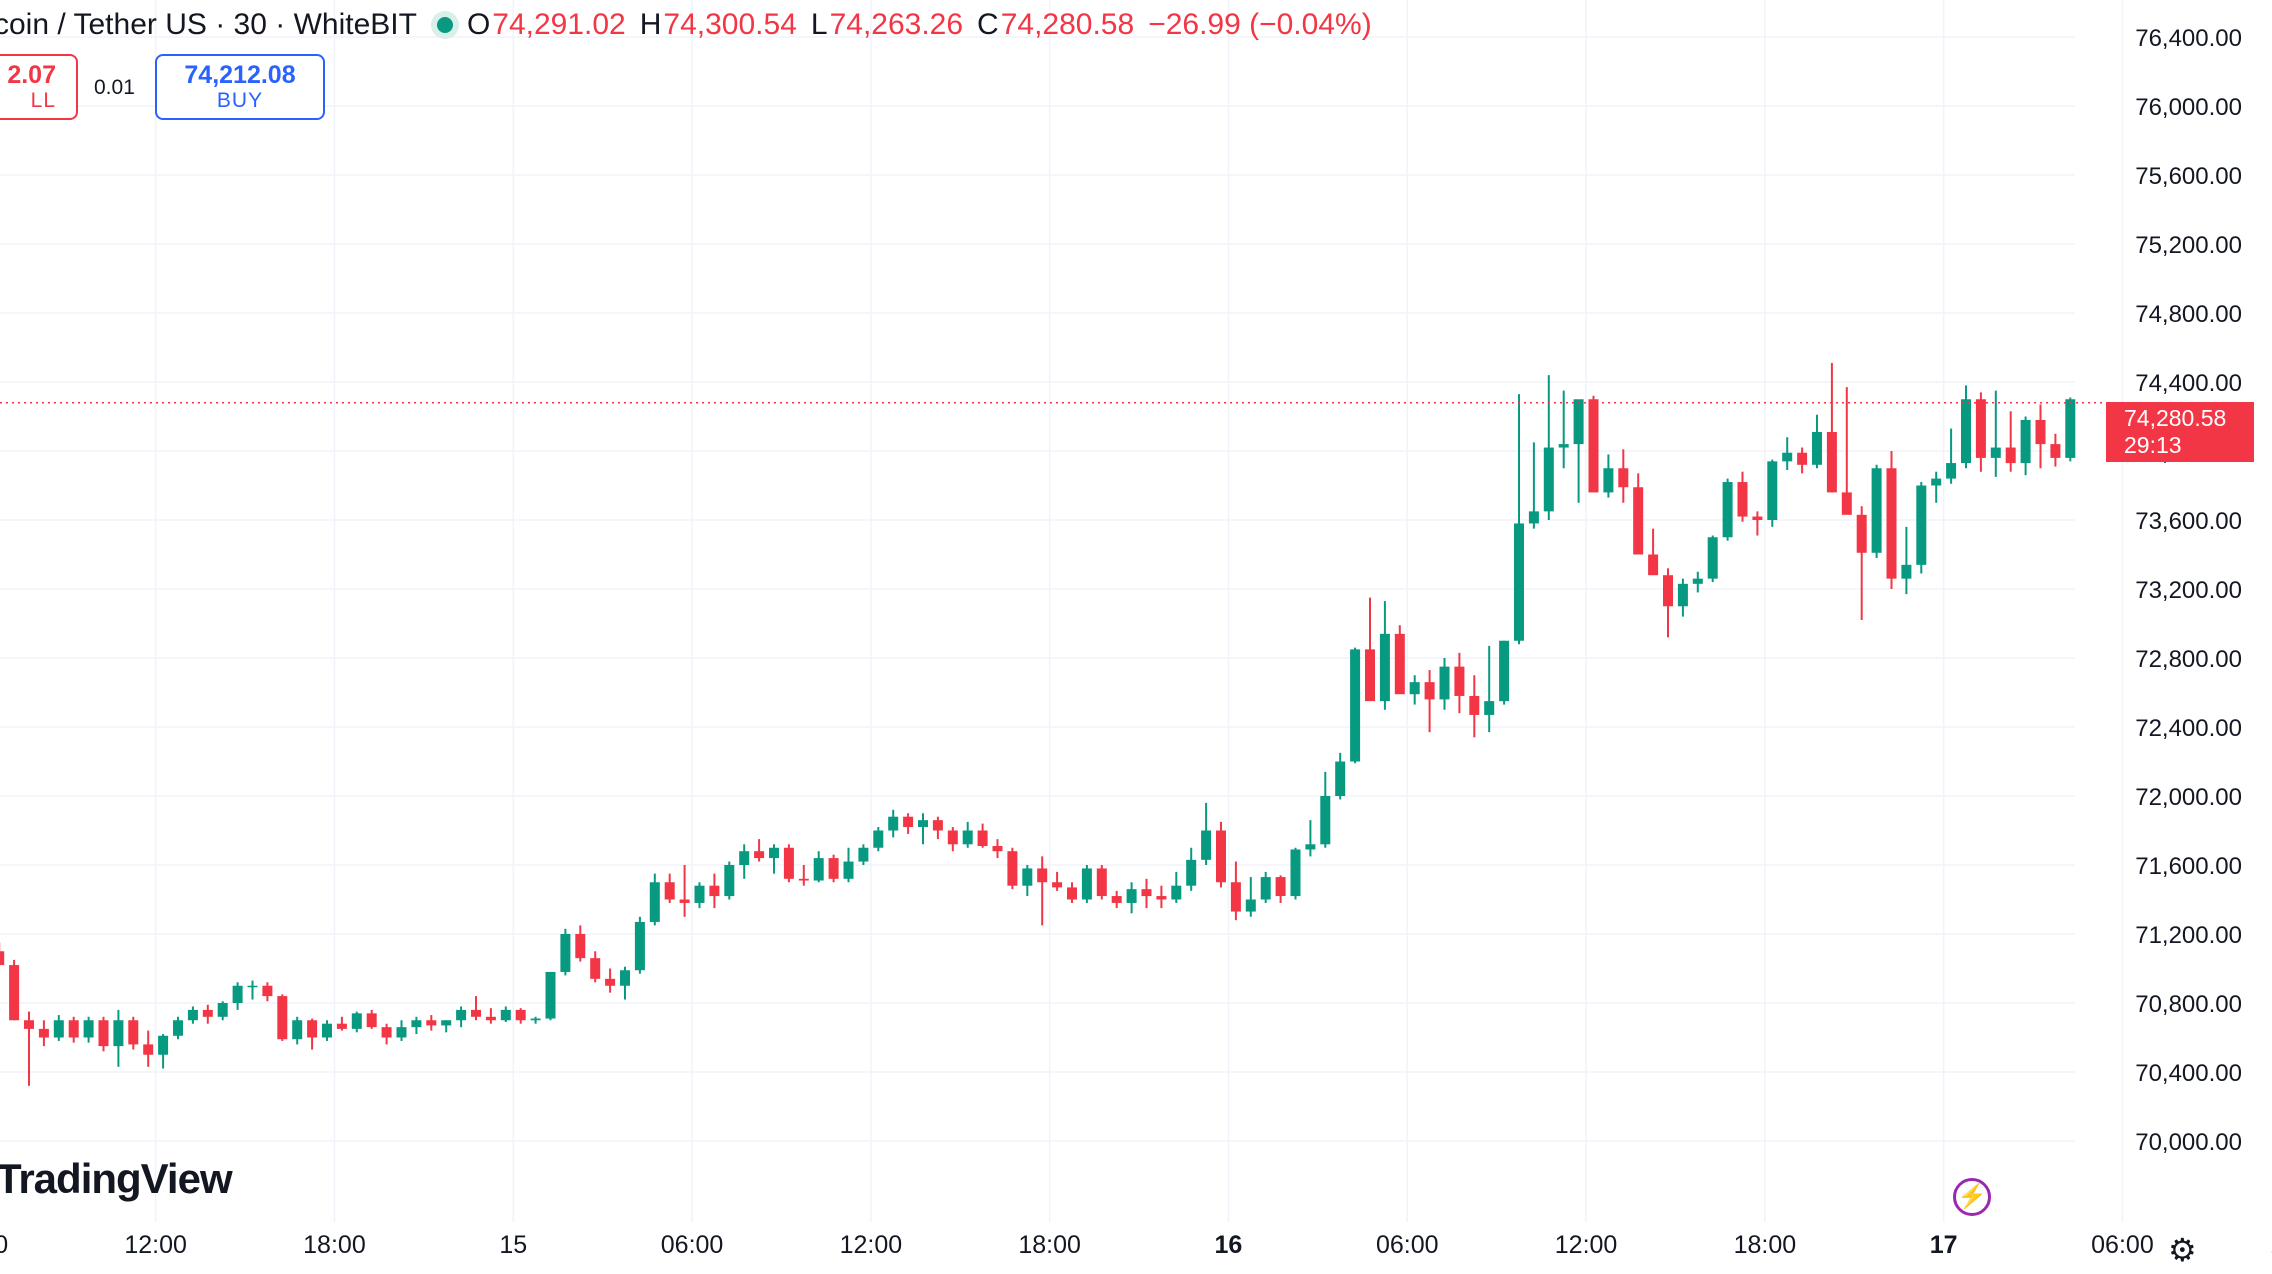 This screenshot has height=1274, width=2272. Describe the element at coordinates (559, 24) in the screenshot. I see `open-value: 74,291.02` at that location.